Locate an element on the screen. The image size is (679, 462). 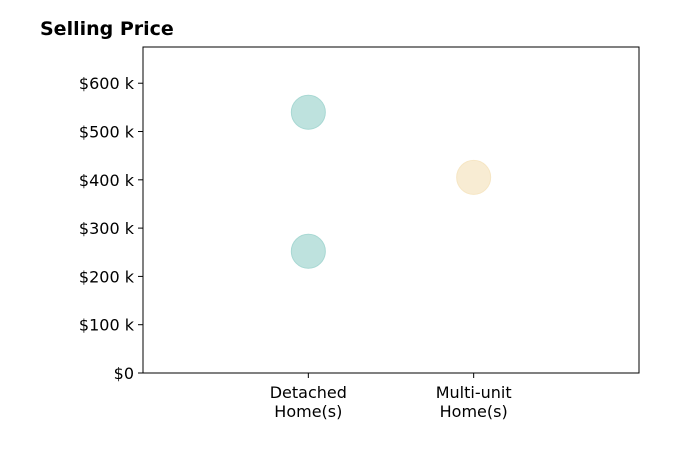
y-axis: $0 $100 k $200 k $300 k $400 k $500 k $600 k is located at coordinates (111, 228).